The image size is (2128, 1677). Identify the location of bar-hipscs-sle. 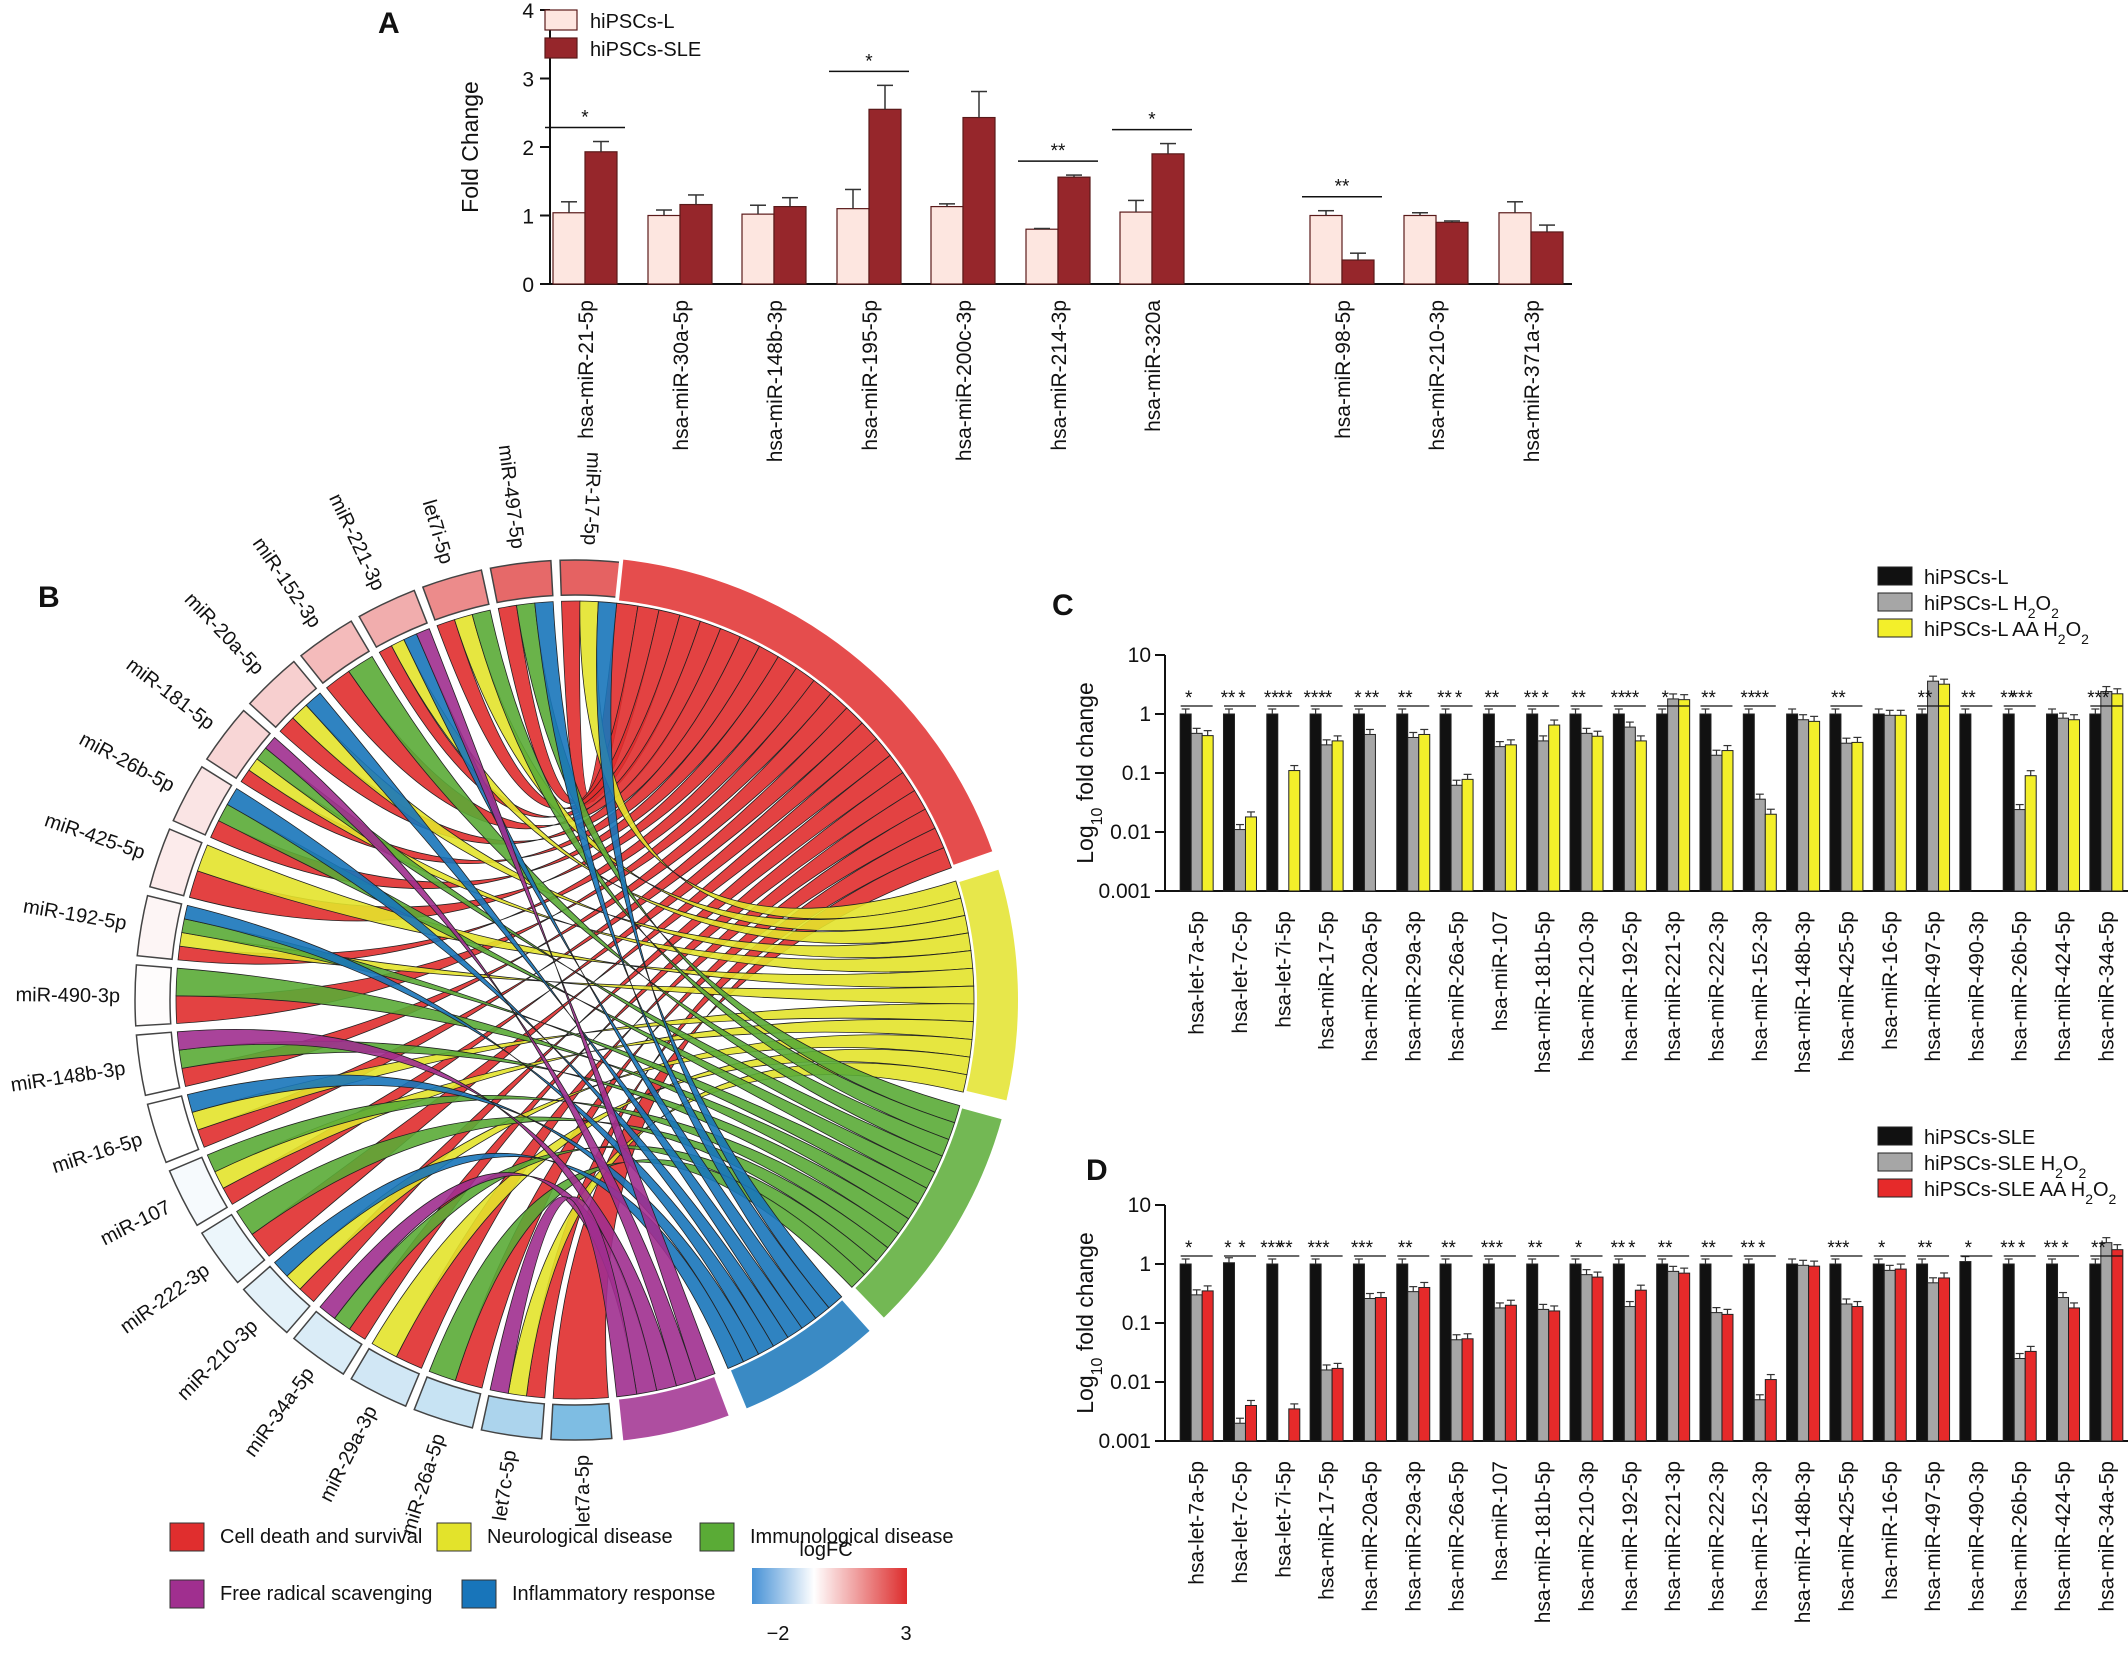
(885, 196).